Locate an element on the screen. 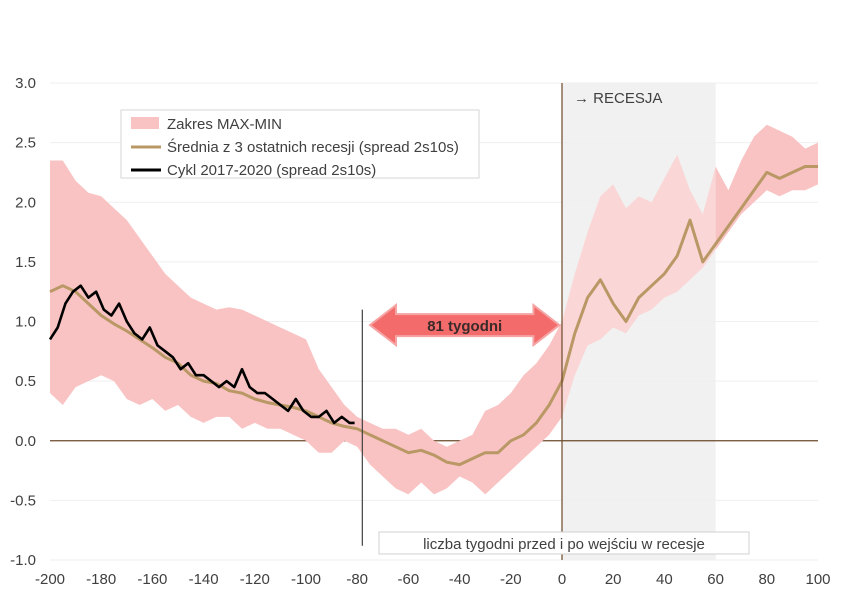  x-tick-label: -140 is located at coordinates (204, 579).